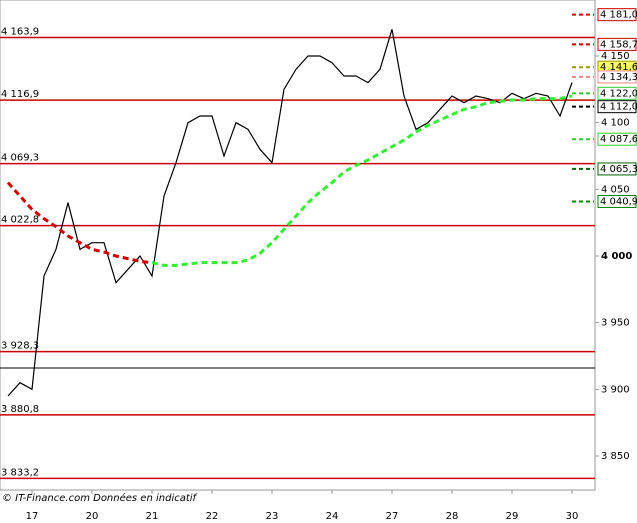 The width and height of the screenshot is (637, 523). What do you see at coordinates (615, 189) in the screenshot?
I see `y-tick-label: 4 050` at bounding box center [615, 189].